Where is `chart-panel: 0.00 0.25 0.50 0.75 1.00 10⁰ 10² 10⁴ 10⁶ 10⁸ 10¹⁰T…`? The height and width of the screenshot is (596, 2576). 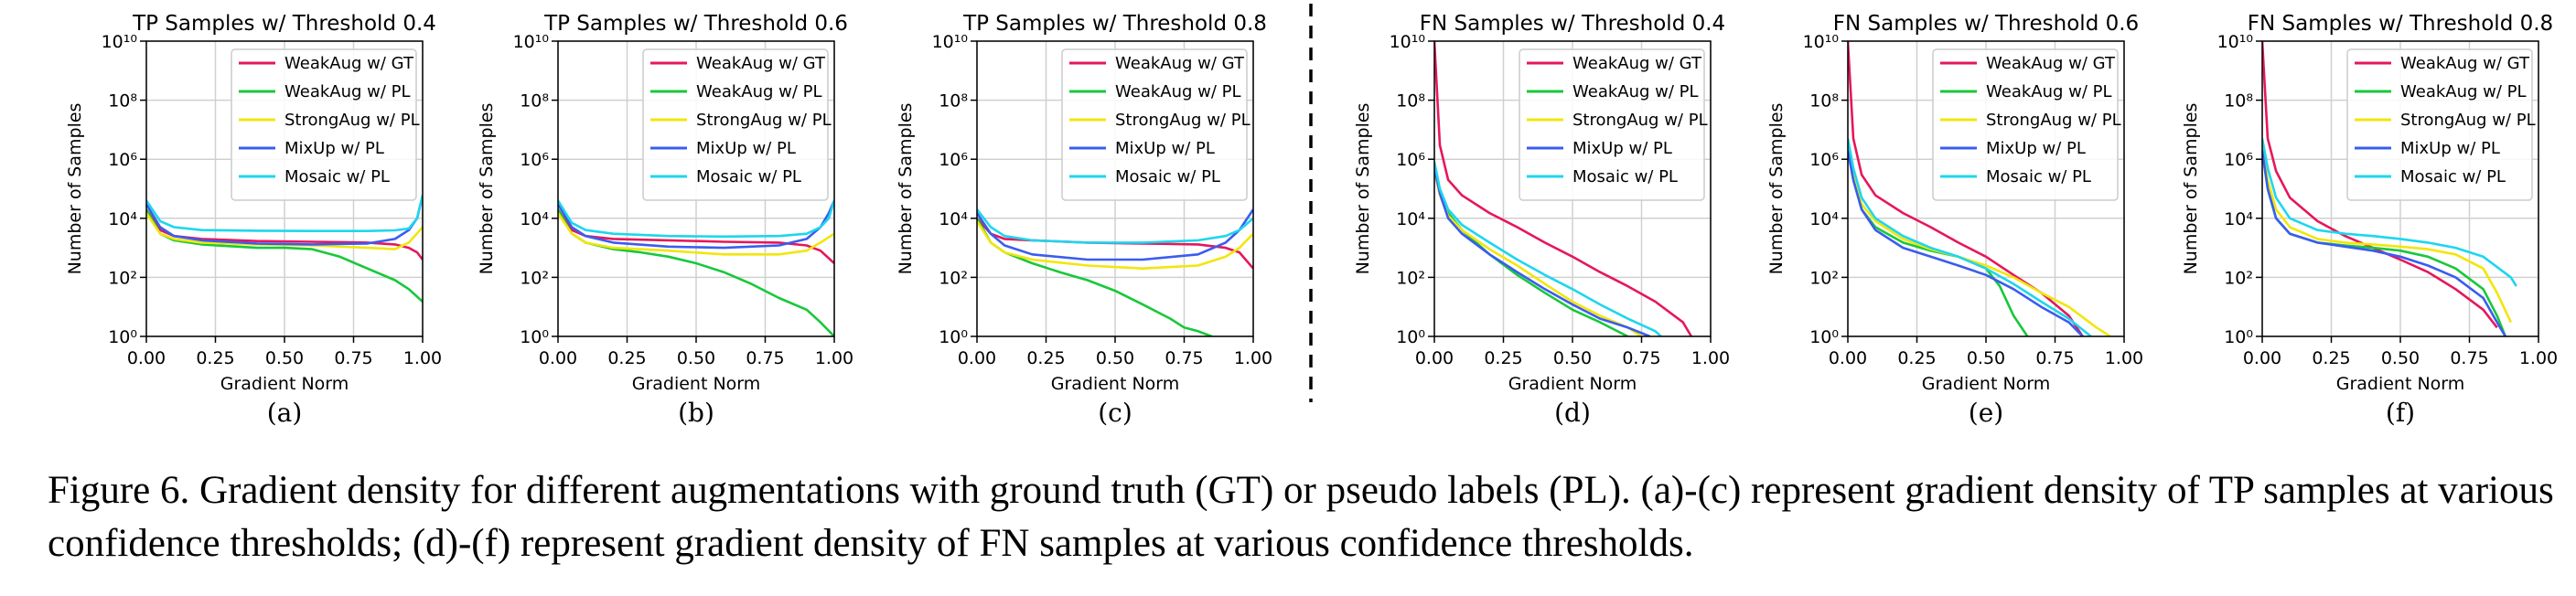
chart-panel: 0.00 0.25 0.50 0.75 1.00 10⁰ 10² 10⁴ 10⁶ 10⁸ 10¹⁰T… is located at coordinates (1084, 220).